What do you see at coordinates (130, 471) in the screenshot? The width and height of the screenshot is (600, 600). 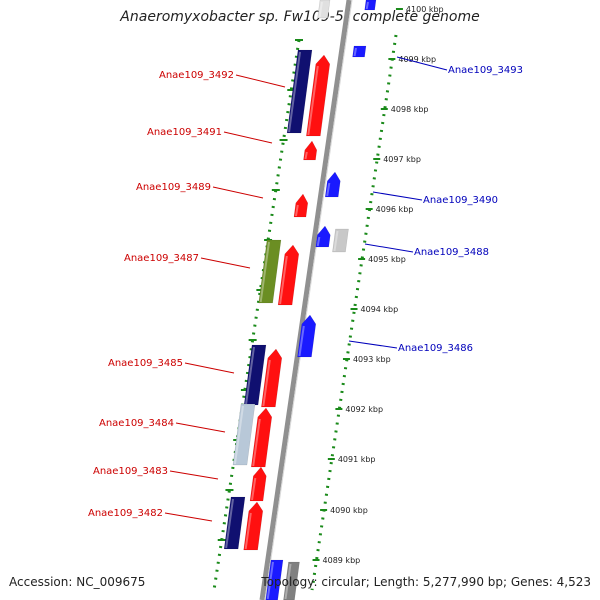 I see `gene-label-forward: Anae109_3483` at bounding box center [130, 471].